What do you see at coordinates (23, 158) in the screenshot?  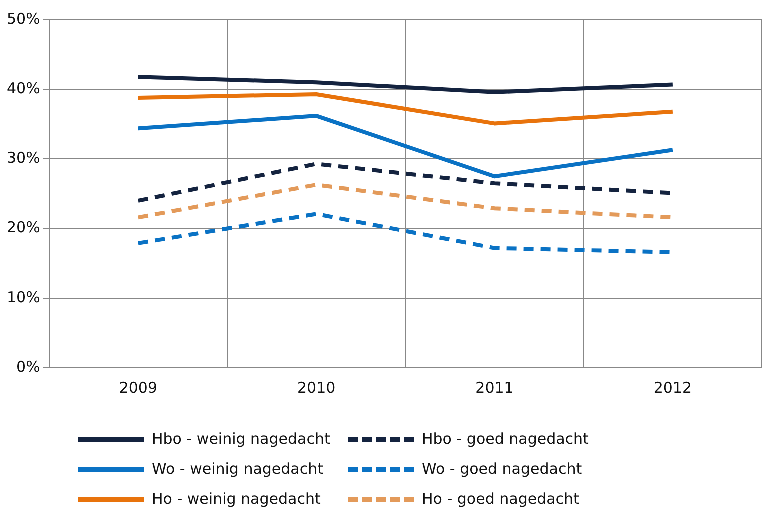 I see `y-tick-label: 30%` at bounding box center [23, 158].